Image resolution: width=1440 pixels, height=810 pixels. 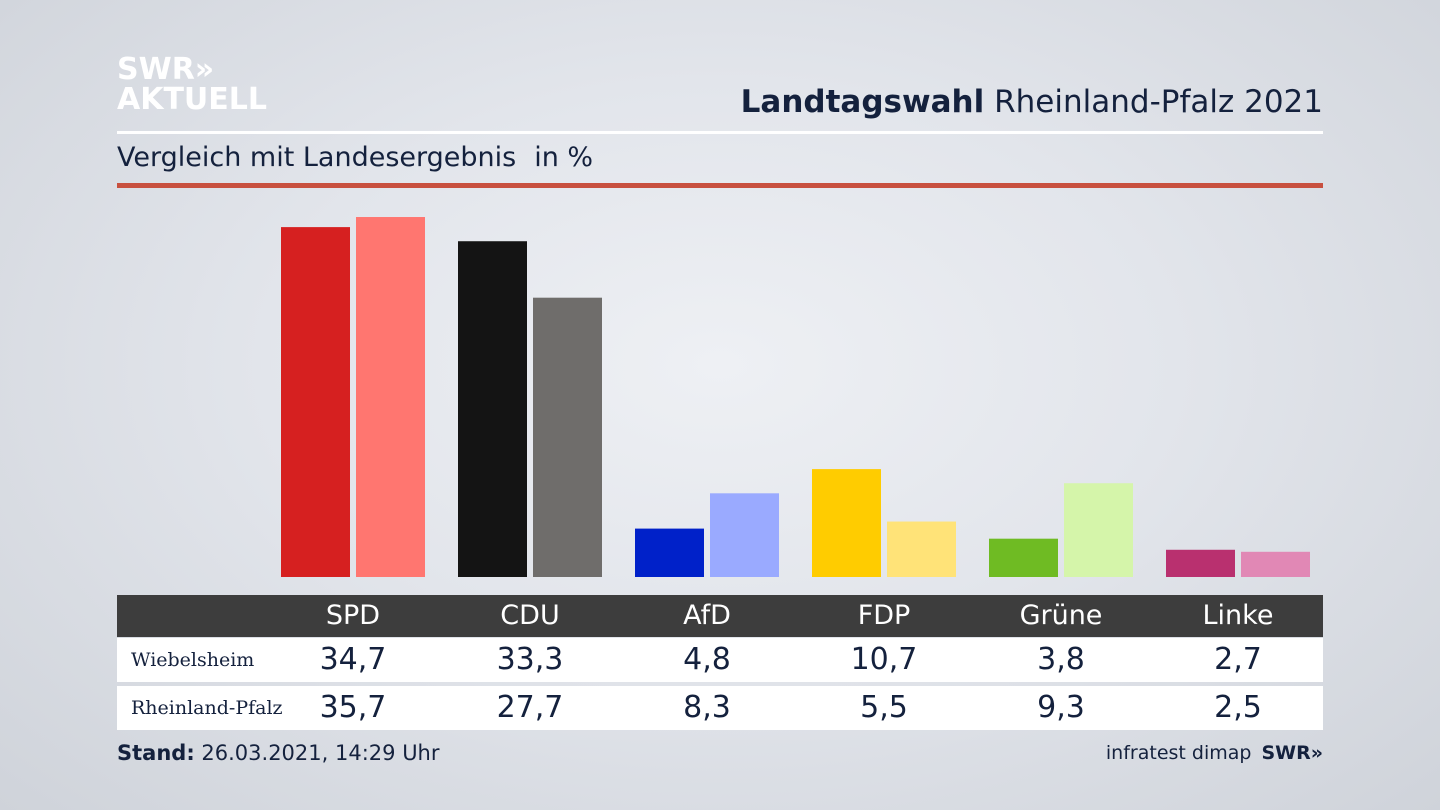 What do you see at coordinates (315, 402) in the screenshot?
I see `bar-spd-local` at bounding box center [315, 402].